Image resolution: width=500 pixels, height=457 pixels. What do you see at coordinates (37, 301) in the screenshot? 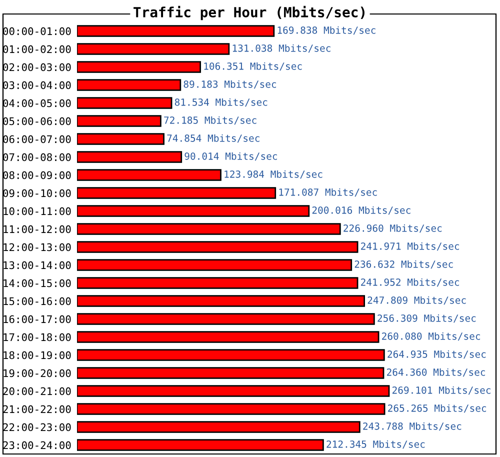
I see `y-tick-label: 15:00-16:00` at bounding box center [37, 301].